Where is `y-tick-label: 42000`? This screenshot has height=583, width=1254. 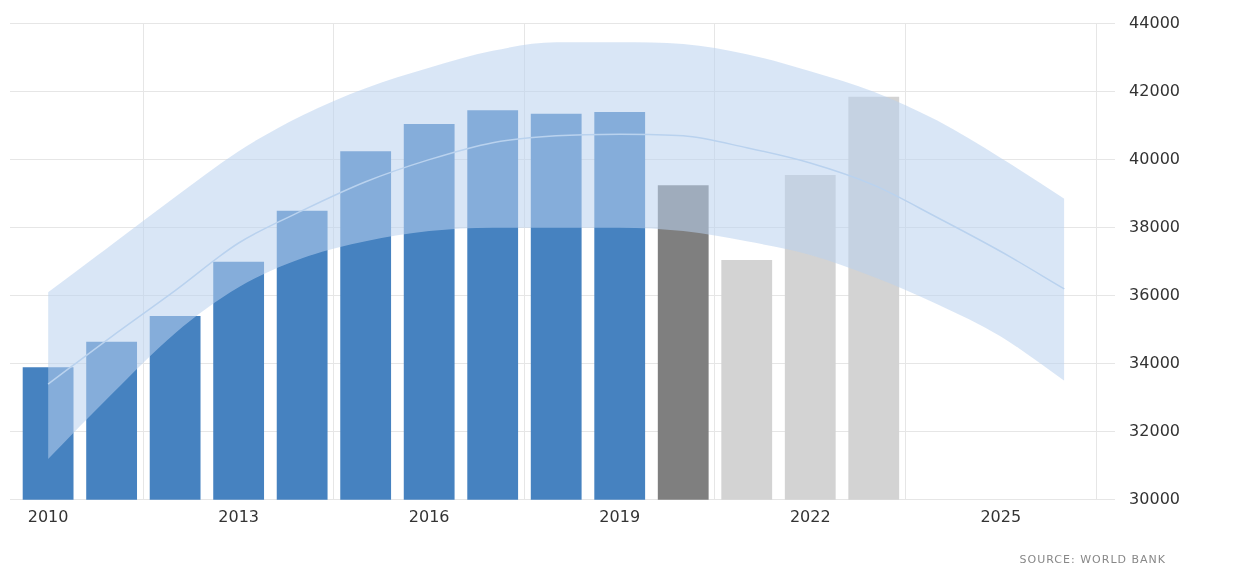 y-tick-label: 42000 is located at coordinates (1155, 90).